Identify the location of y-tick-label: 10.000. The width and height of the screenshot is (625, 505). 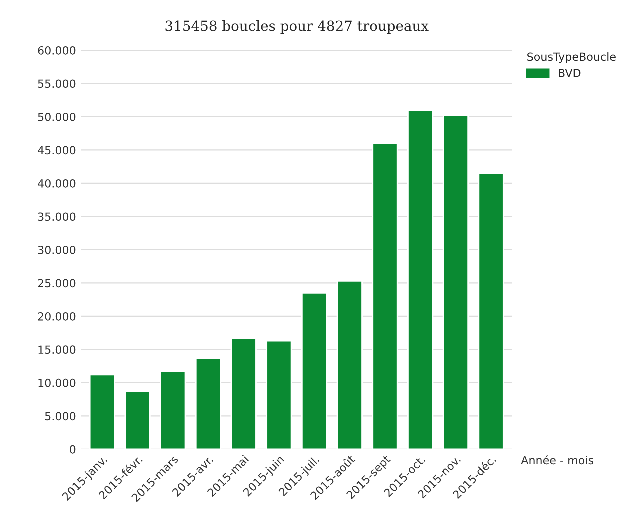
(57, 383).